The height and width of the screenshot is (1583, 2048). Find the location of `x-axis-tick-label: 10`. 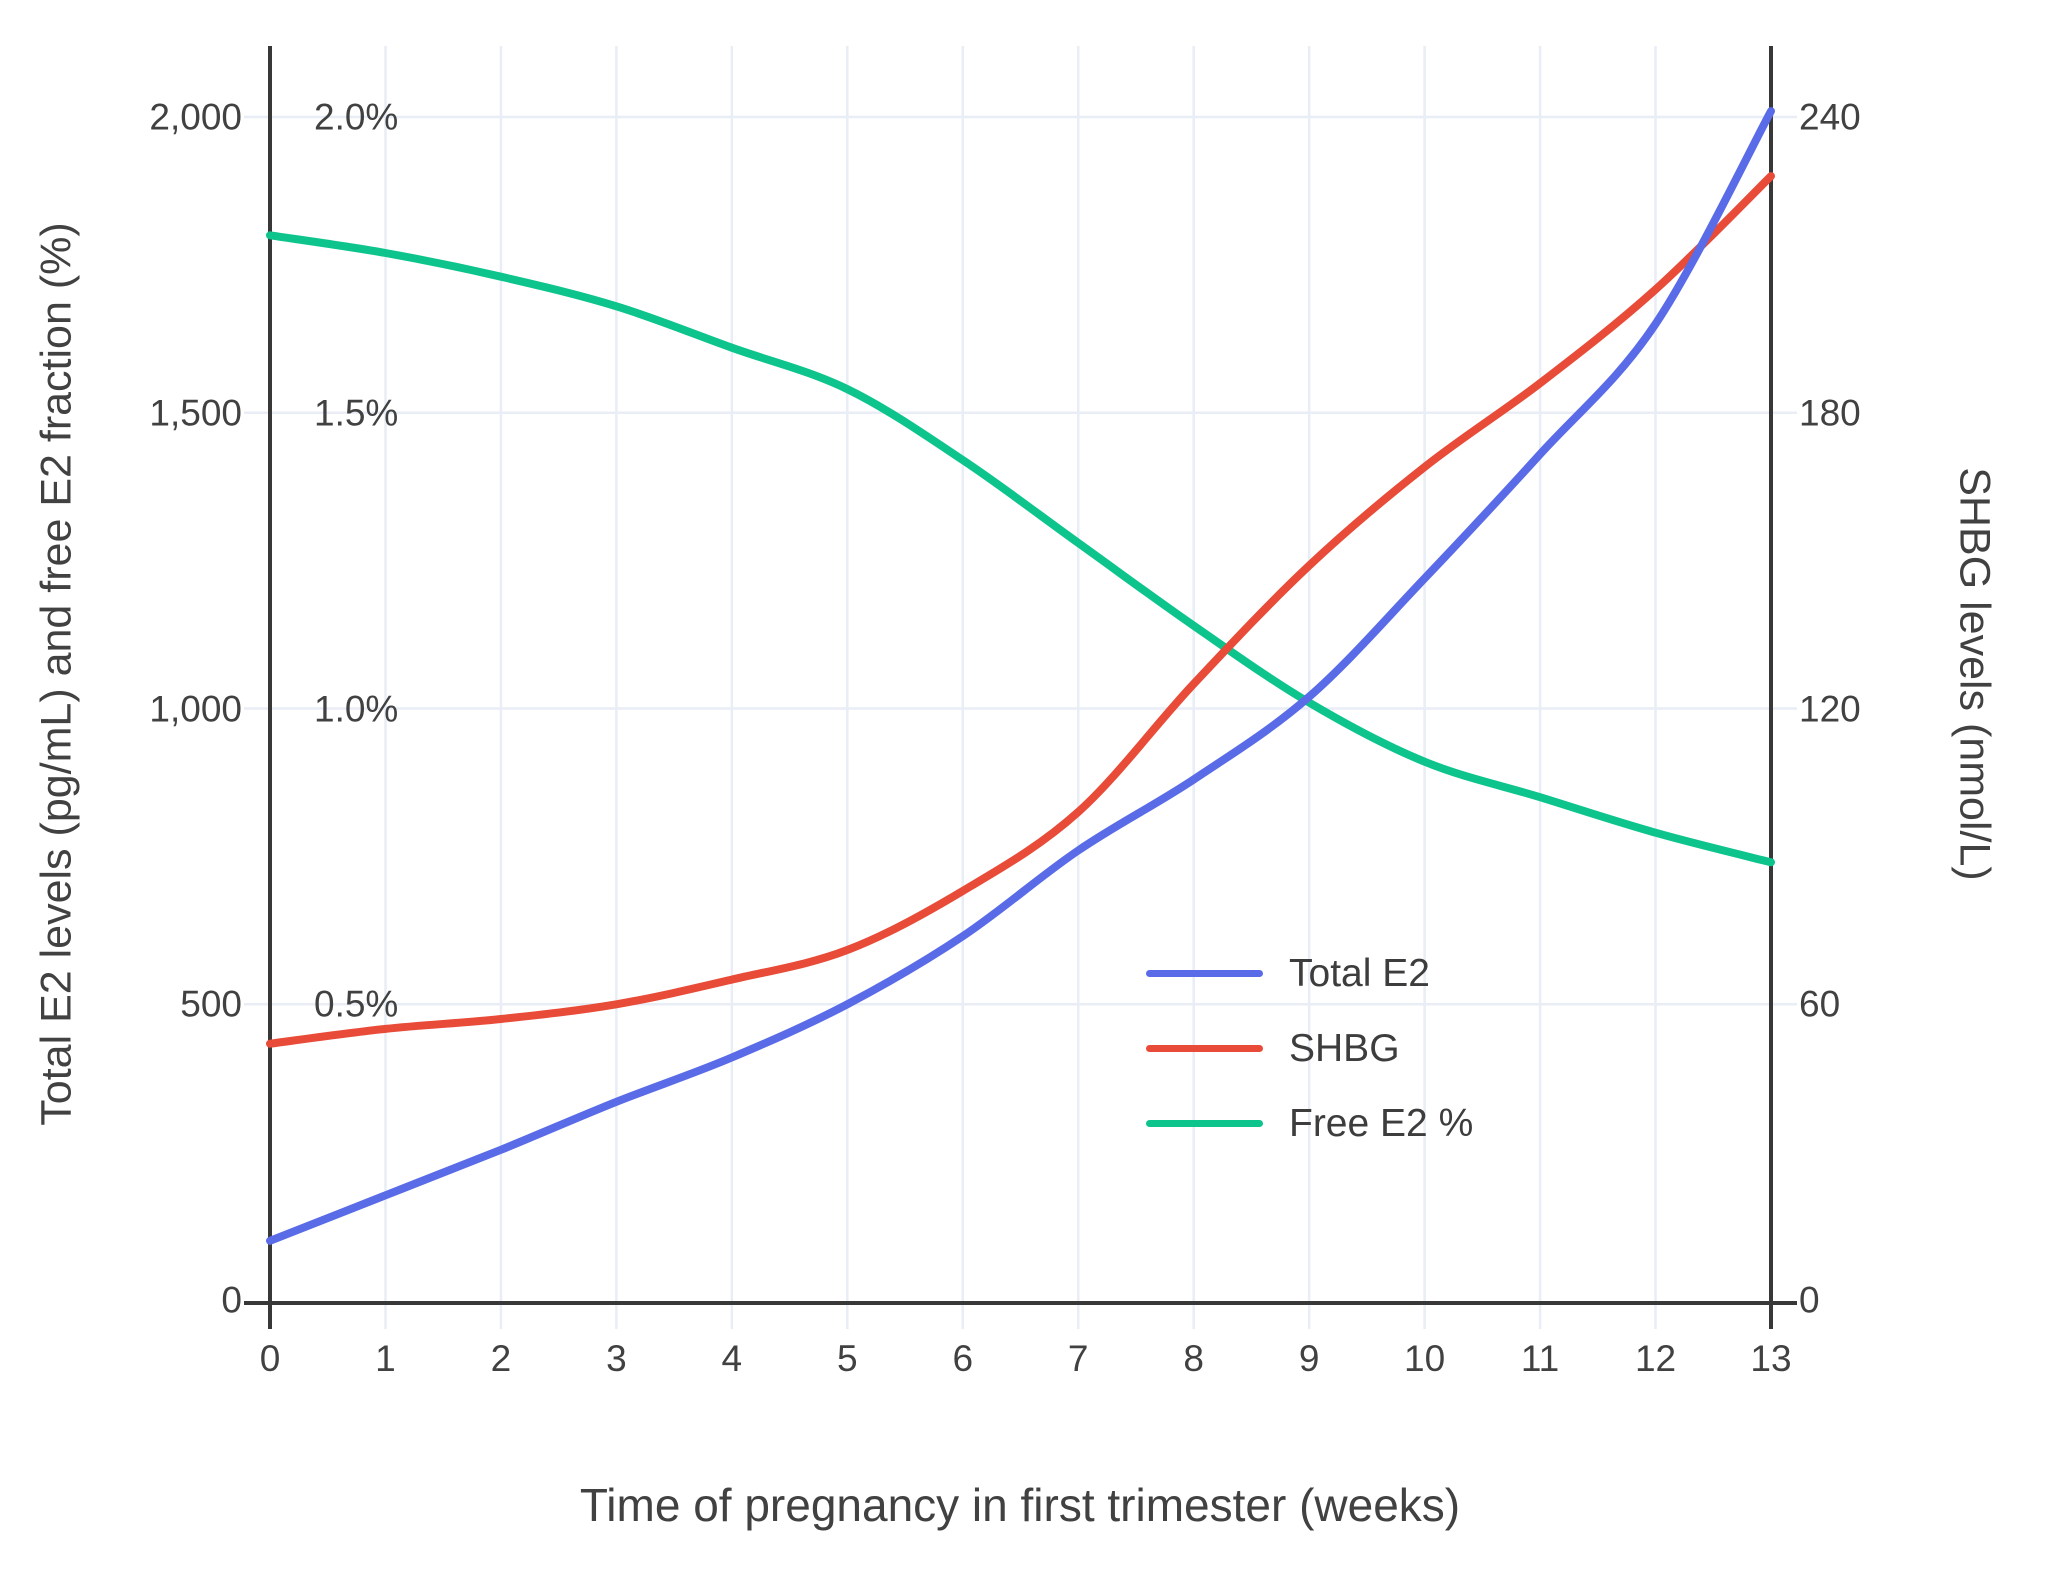

x-axis-tick-label: 10 is located at coordinates (1425, 1358).